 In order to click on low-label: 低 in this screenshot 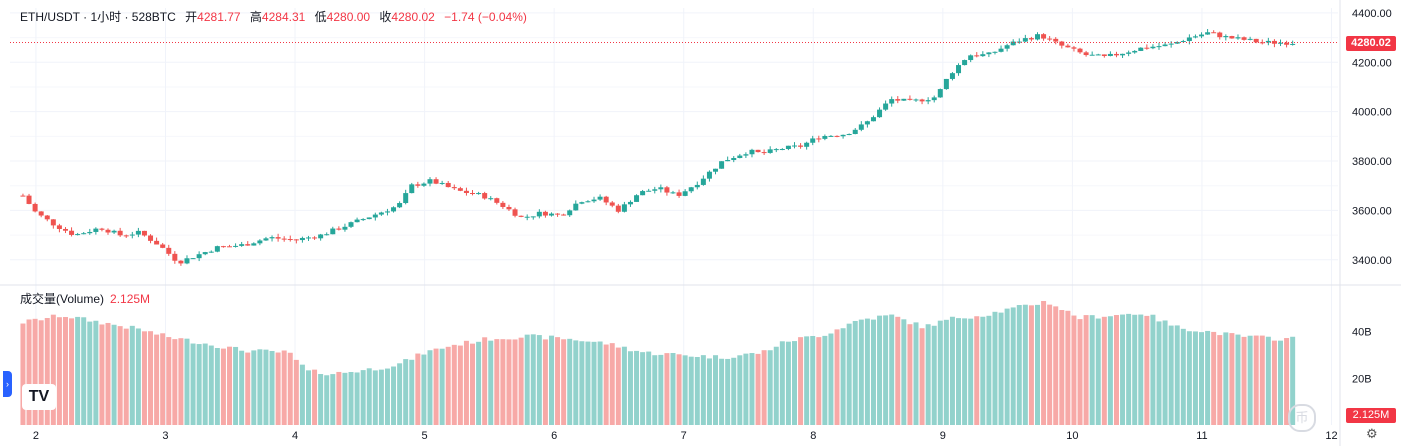, I will do `click(320, 17)`.